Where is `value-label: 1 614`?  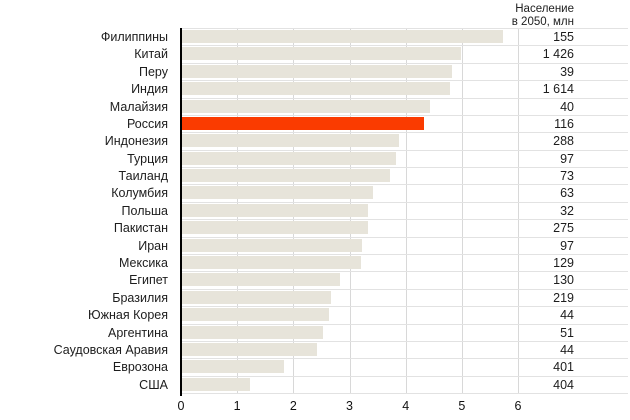
value-label: 1 614 is located at coordinates (558, 89).